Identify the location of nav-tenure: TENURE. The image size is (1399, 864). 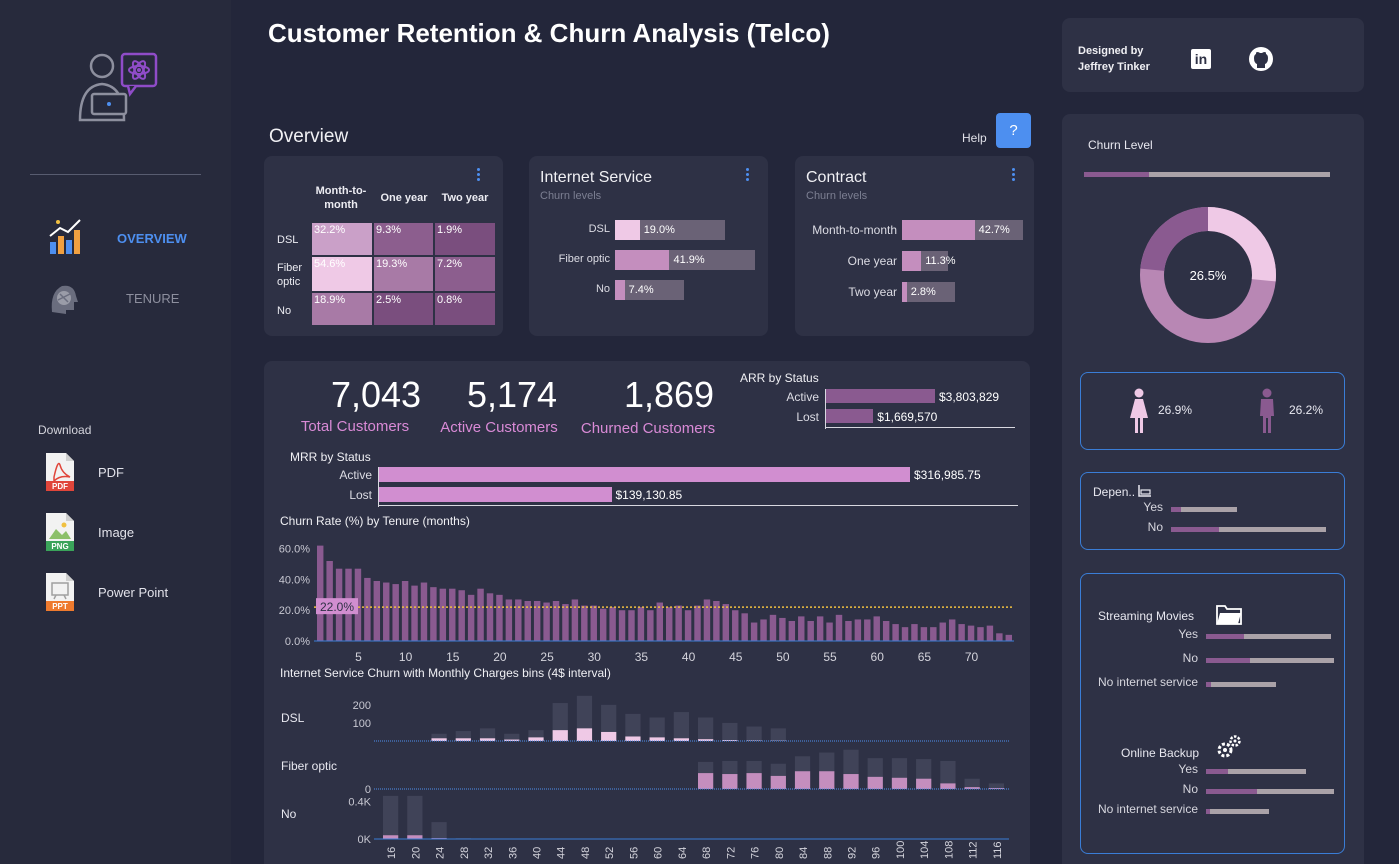
(130, 298).